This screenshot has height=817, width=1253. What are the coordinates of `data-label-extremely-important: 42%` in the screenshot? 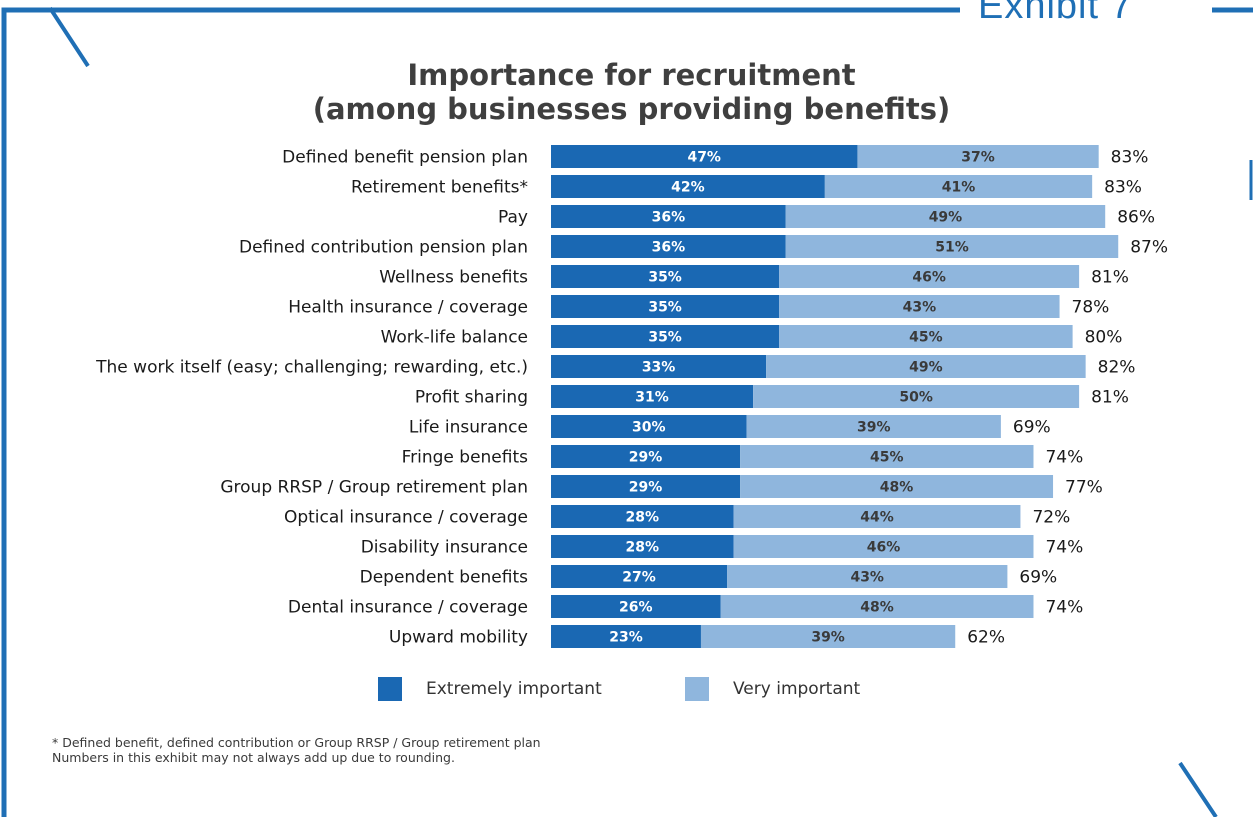 It's located at (688, 188).